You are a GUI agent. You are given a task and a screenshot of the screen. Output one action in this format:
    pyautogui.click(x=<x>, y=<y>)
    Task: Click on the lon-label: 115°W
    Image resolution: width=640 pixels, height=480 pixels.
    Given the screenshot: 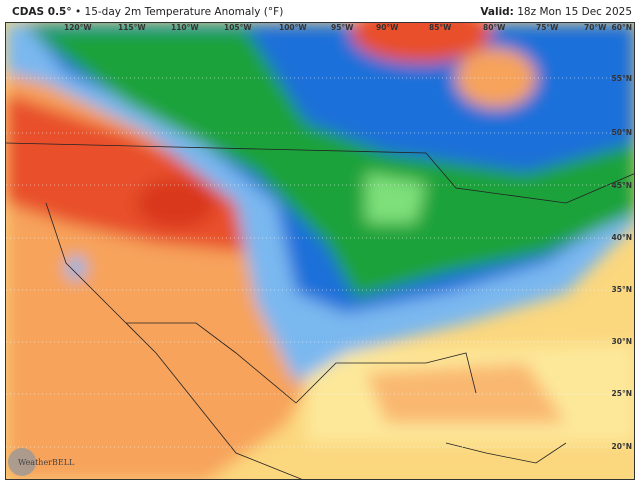 What is the action you would take?
    pyautogui.click(x=132, y=27)
    